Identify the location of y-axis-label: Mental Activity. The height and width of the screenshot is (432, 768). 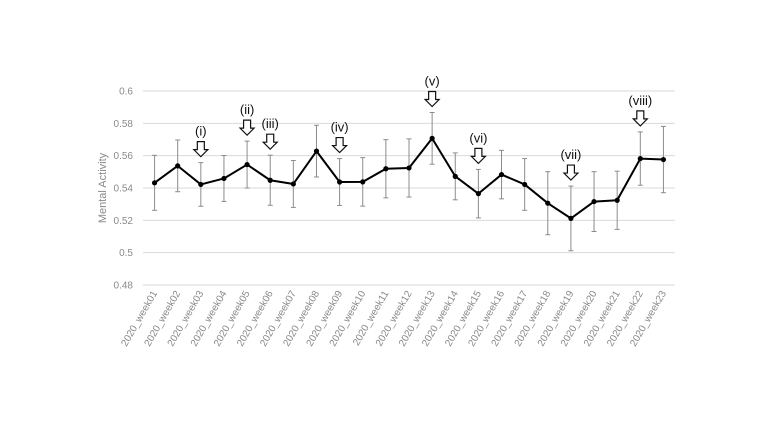
(103, 187).